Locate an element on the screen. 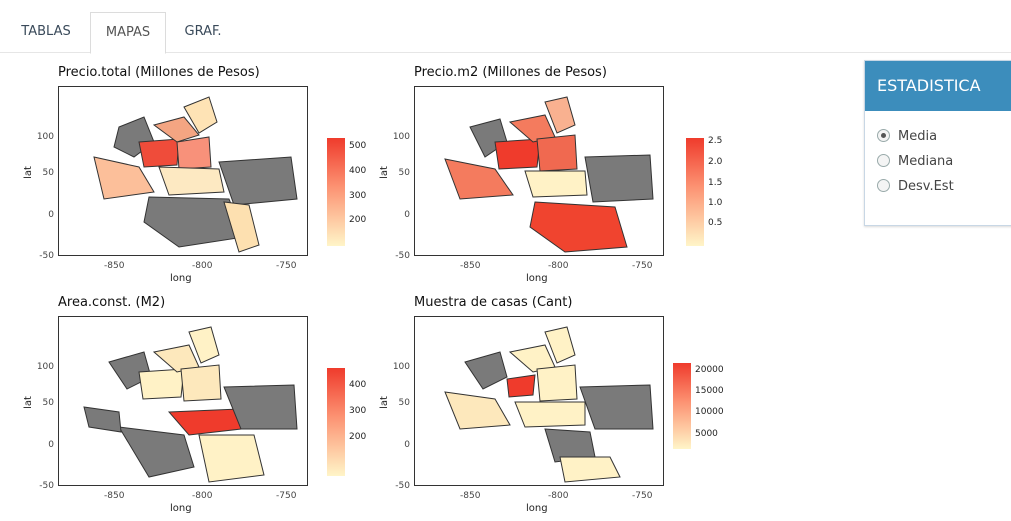 The width and height of the screenshot is (1011, 521). legend-tick: 500 is located at coordinates (358, 146).